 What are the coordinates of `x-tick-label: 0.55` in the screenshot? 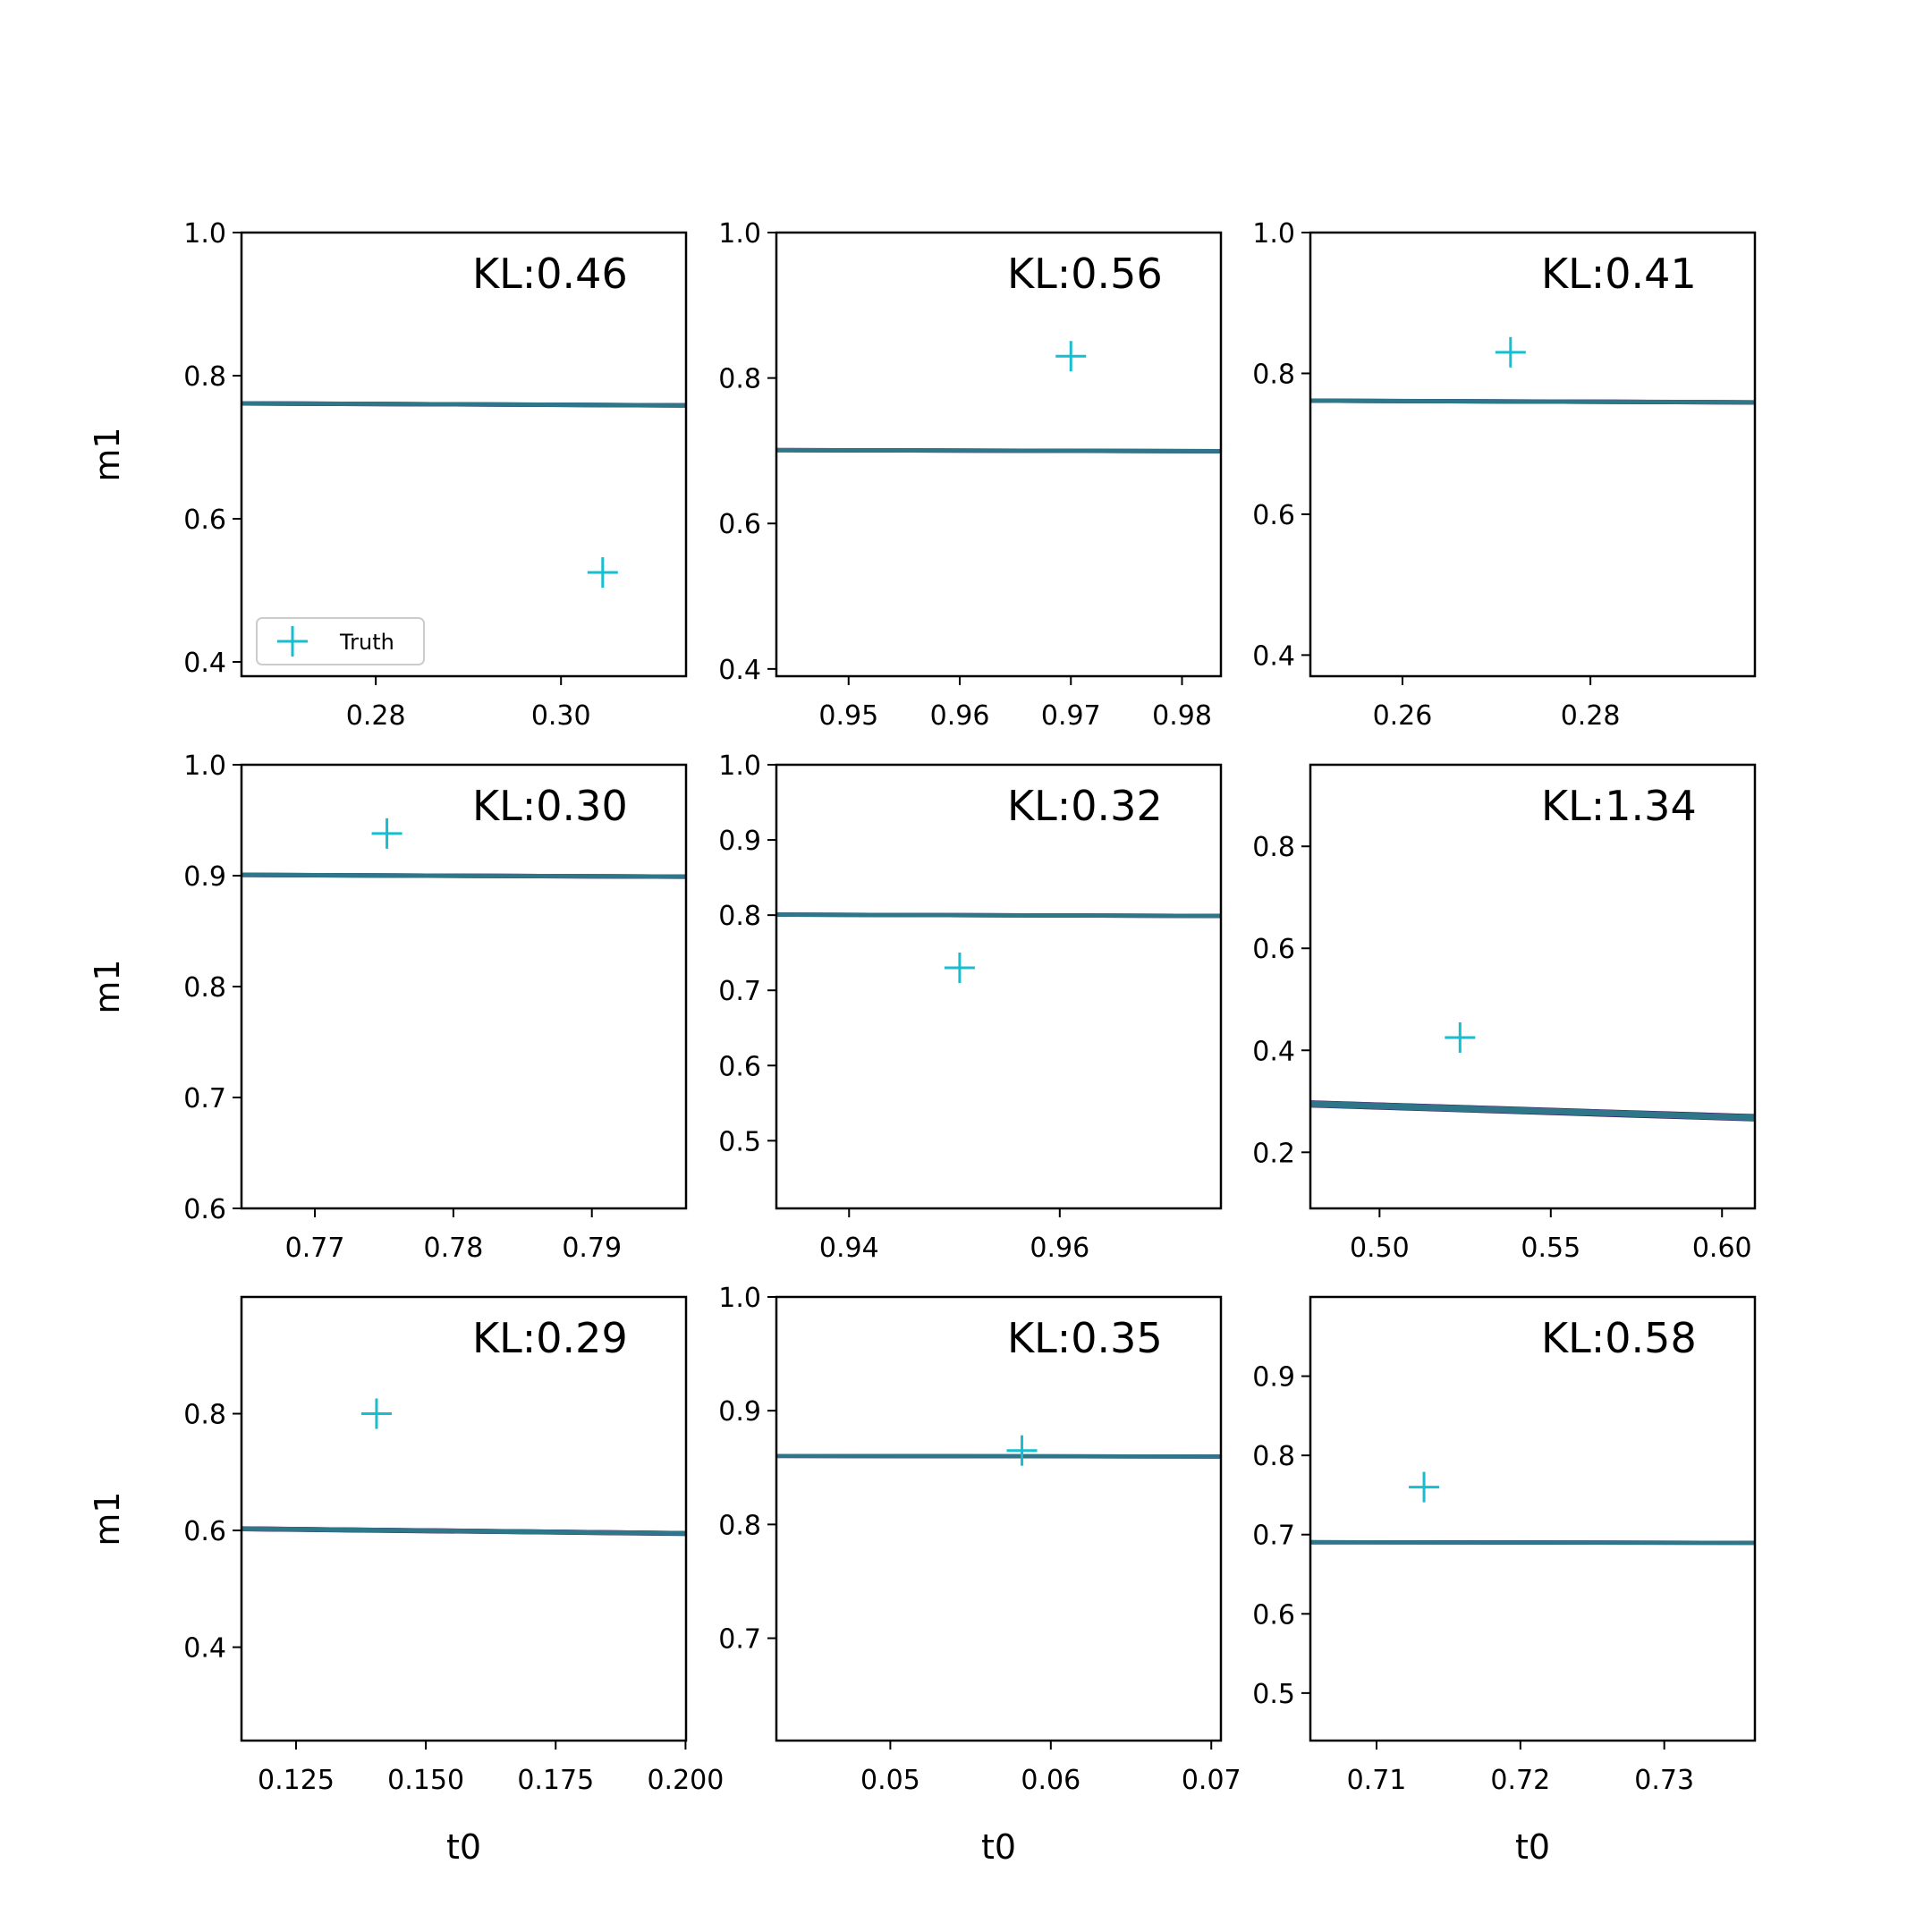 It's located at (1550, 1248).